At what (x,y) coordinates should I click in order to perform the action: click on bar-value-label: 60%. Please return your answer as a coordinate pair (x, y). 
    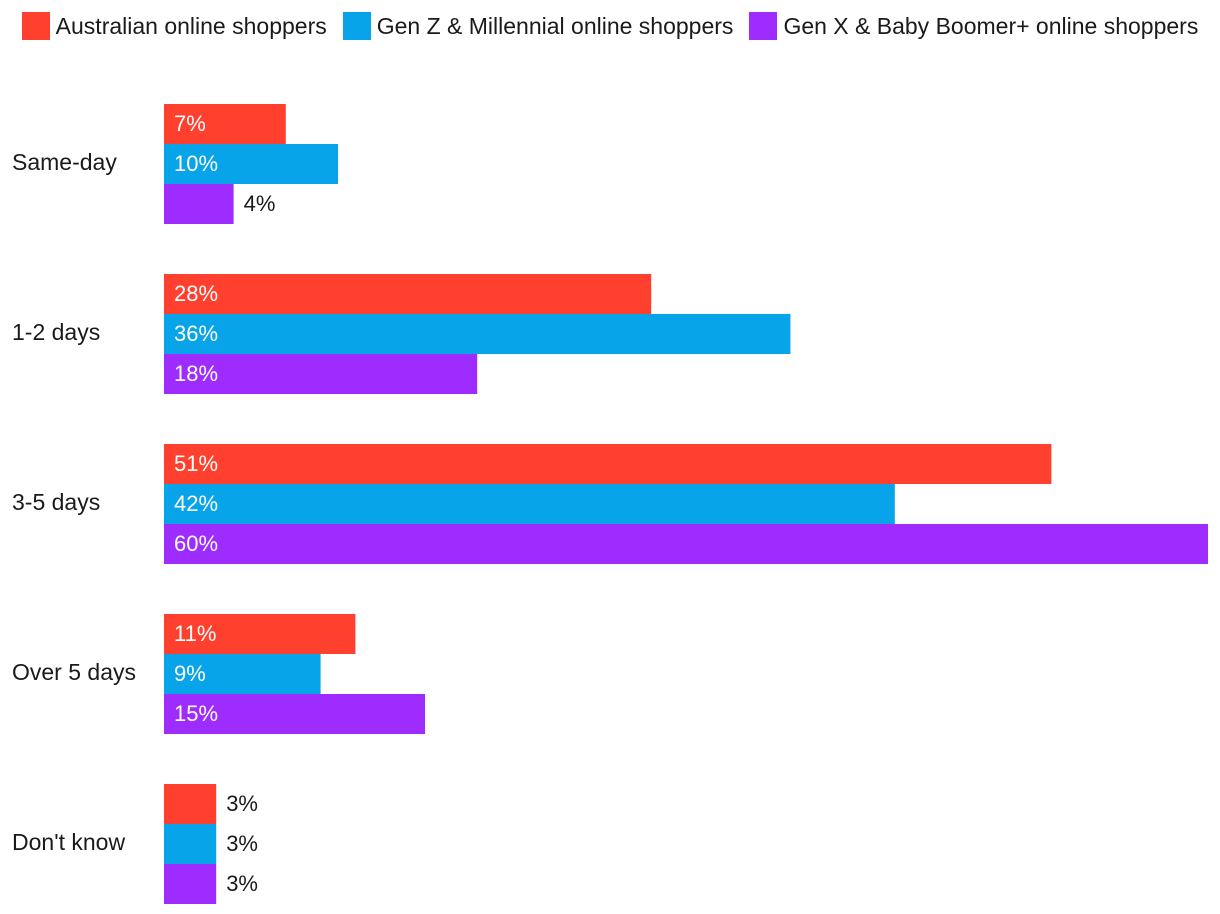
    Looking at the image, I should click on (196, 543).